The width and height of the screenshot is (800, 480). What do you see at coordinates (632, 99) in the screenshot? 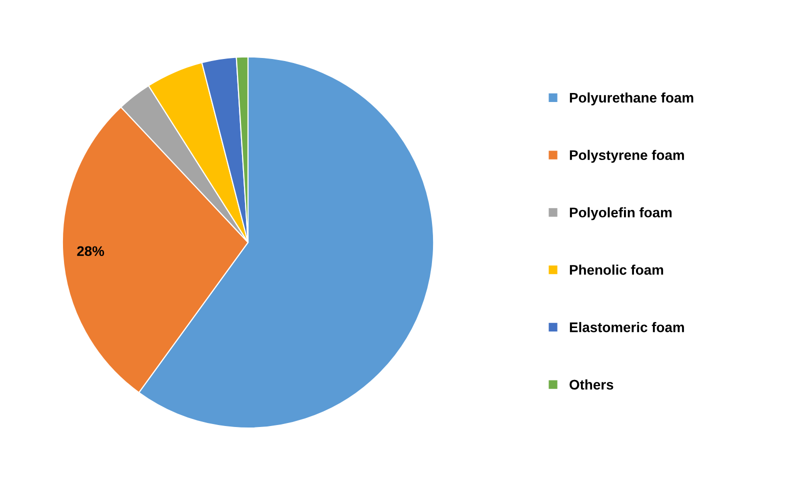
I see `legend-label: Polyurethane foam` at bounding box center [632, 99].